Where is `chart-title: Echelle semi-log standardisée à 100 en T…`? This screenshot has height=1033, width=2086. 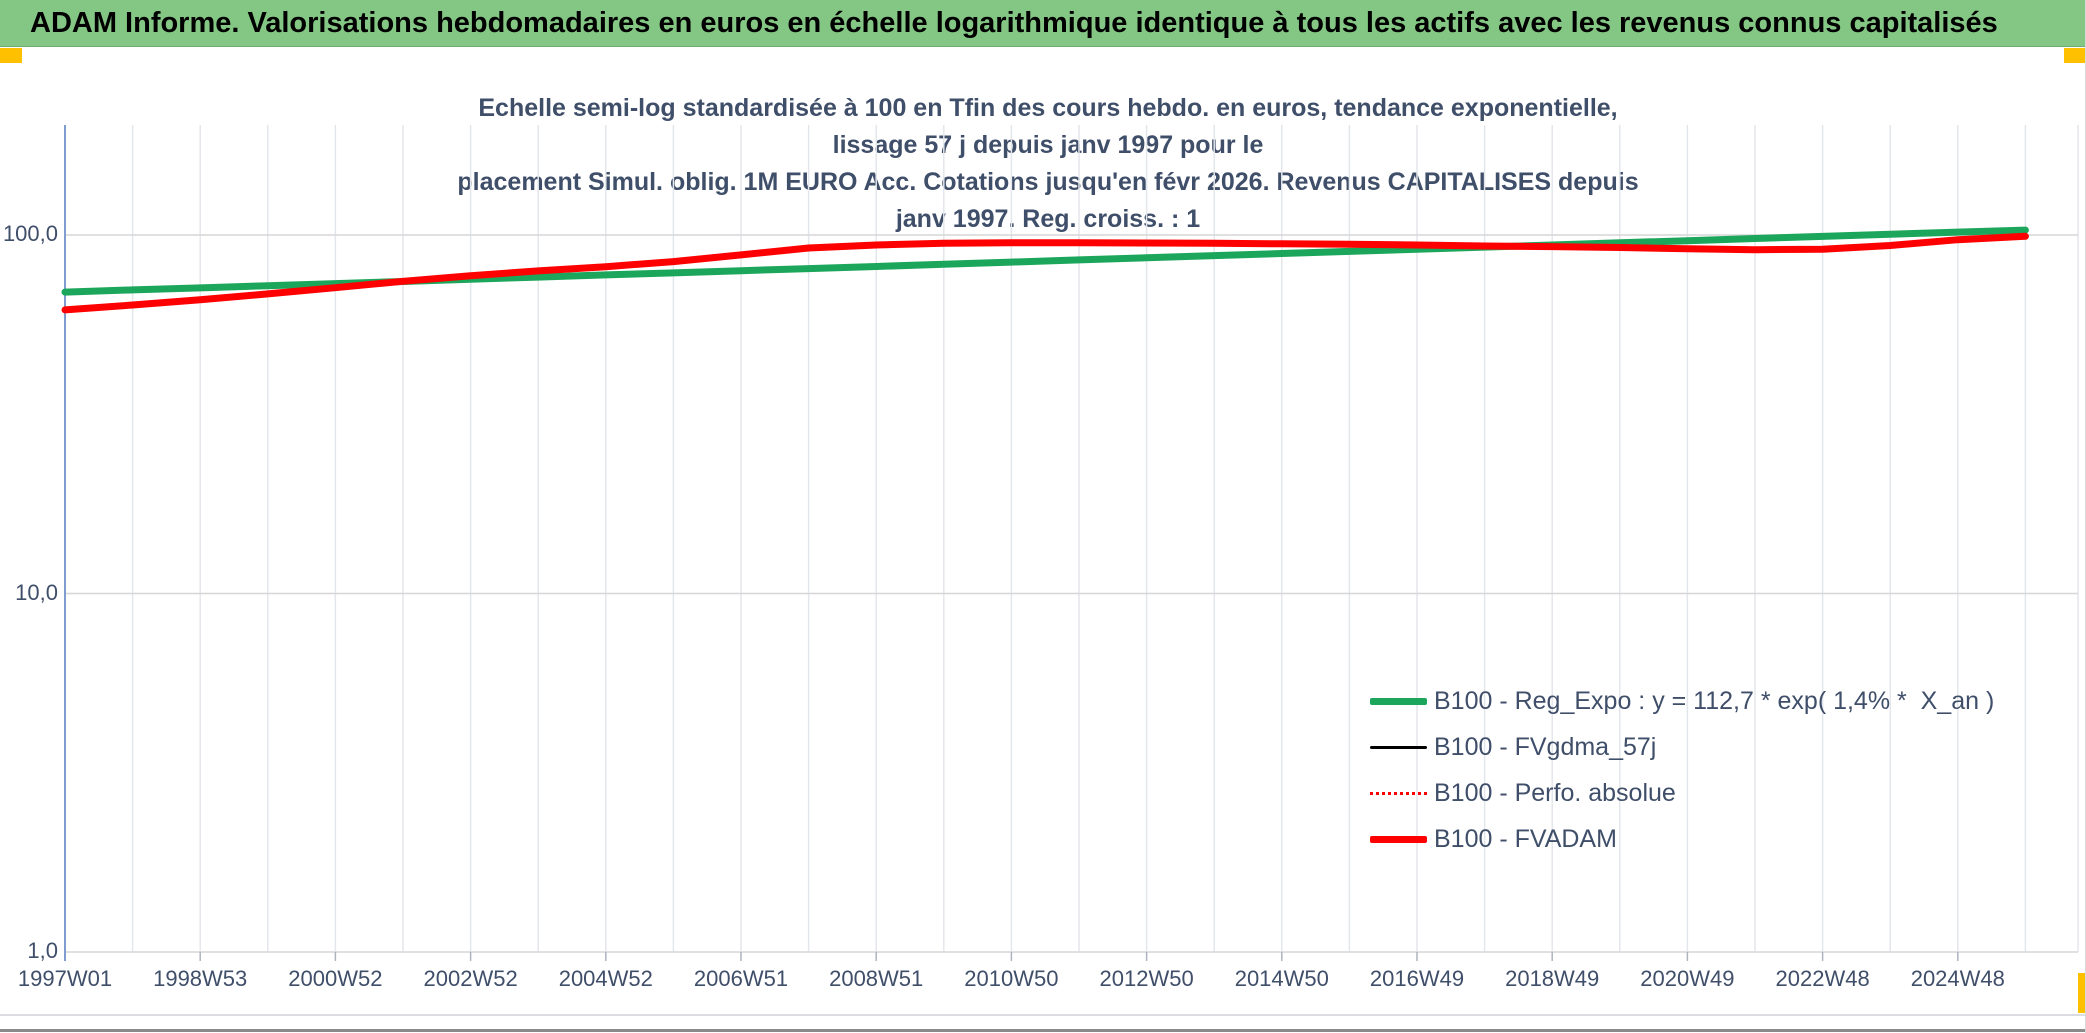 chart-title: Echelle semi-log standardisée à 100 en T… is located at coordinates (1048, 164).